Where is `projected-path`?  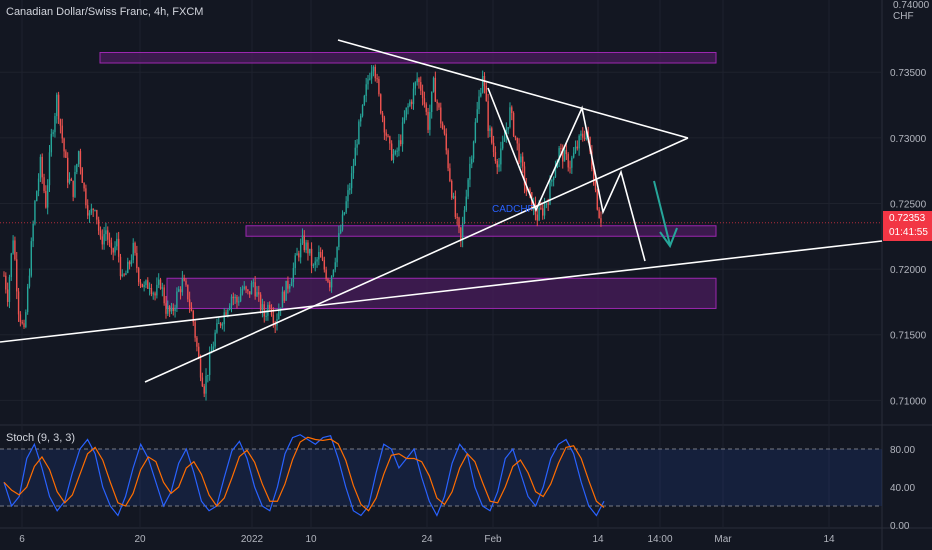
projected-path is located at coordinates (566, 174).